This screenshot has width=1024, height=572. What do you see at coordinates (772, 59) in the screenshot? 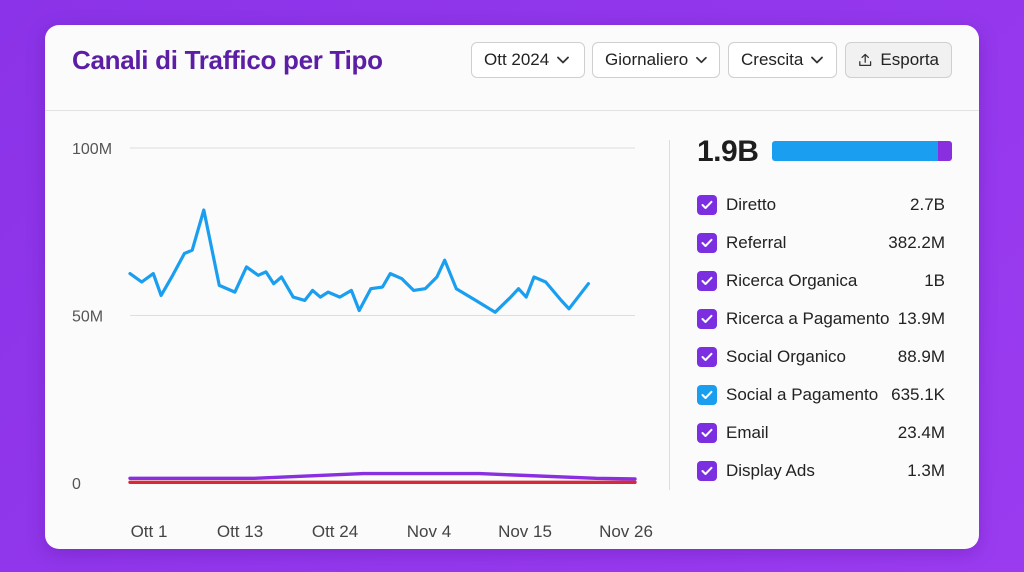
I see `mode-select-label: Crescita` at bounding box center [772, 59].